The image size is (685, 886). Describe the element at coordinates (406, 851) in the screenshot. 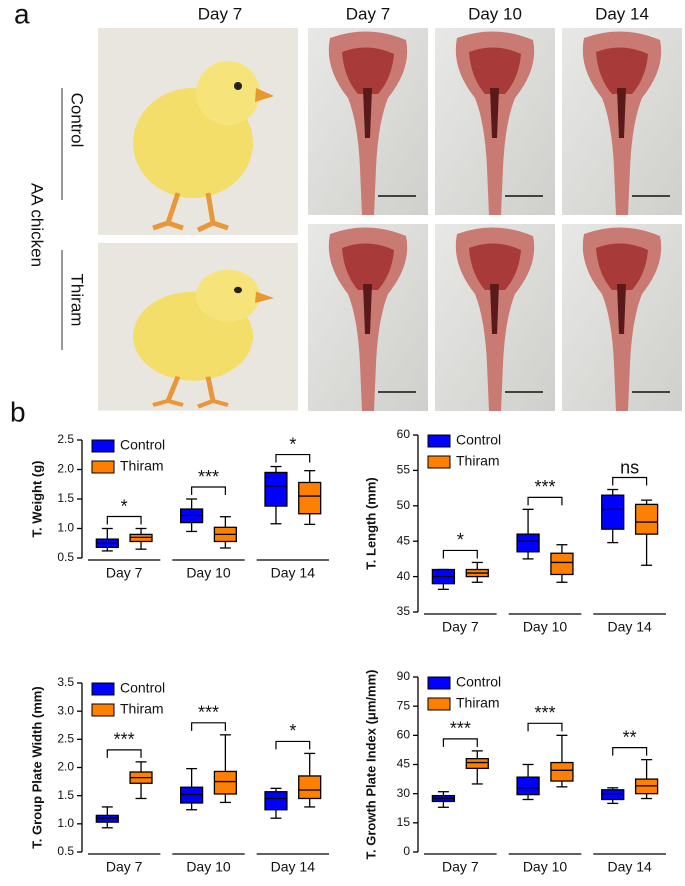

I see `y-tick-label: 0` at that location.